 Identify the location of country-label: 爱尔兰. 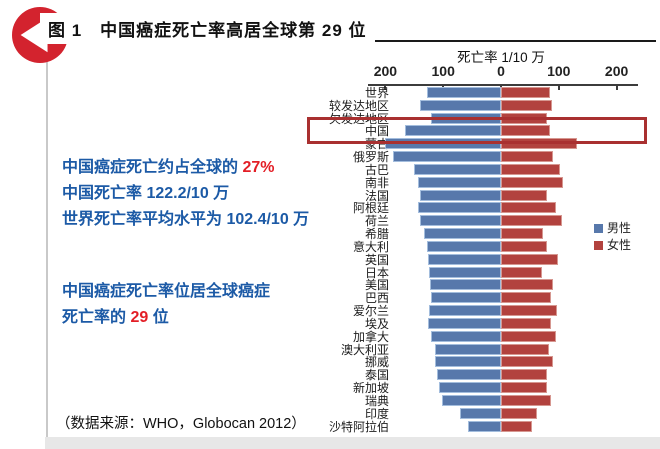
(370, 311).